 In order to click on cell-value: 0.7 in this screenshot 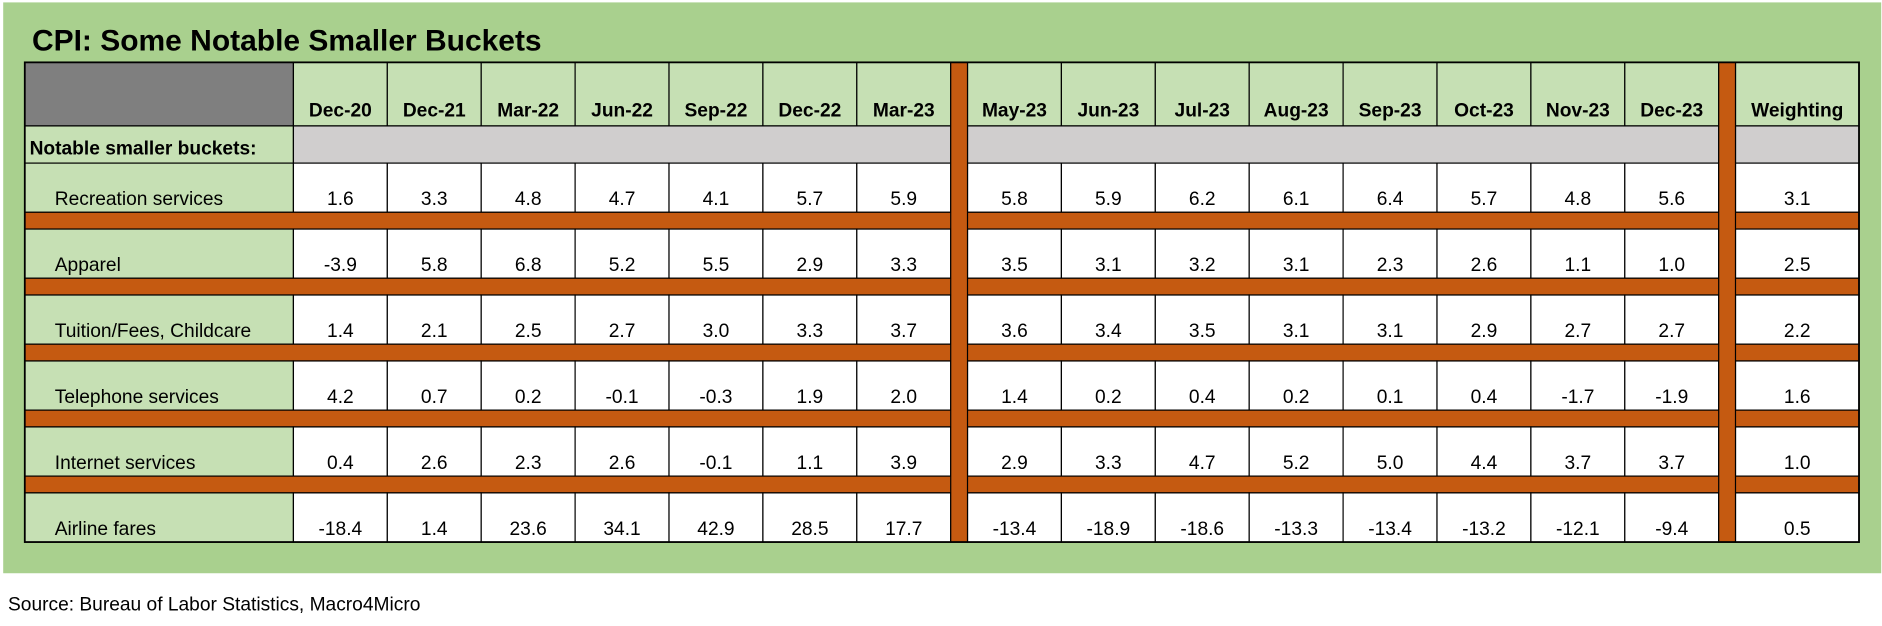, I will do `click(434, 397)`.